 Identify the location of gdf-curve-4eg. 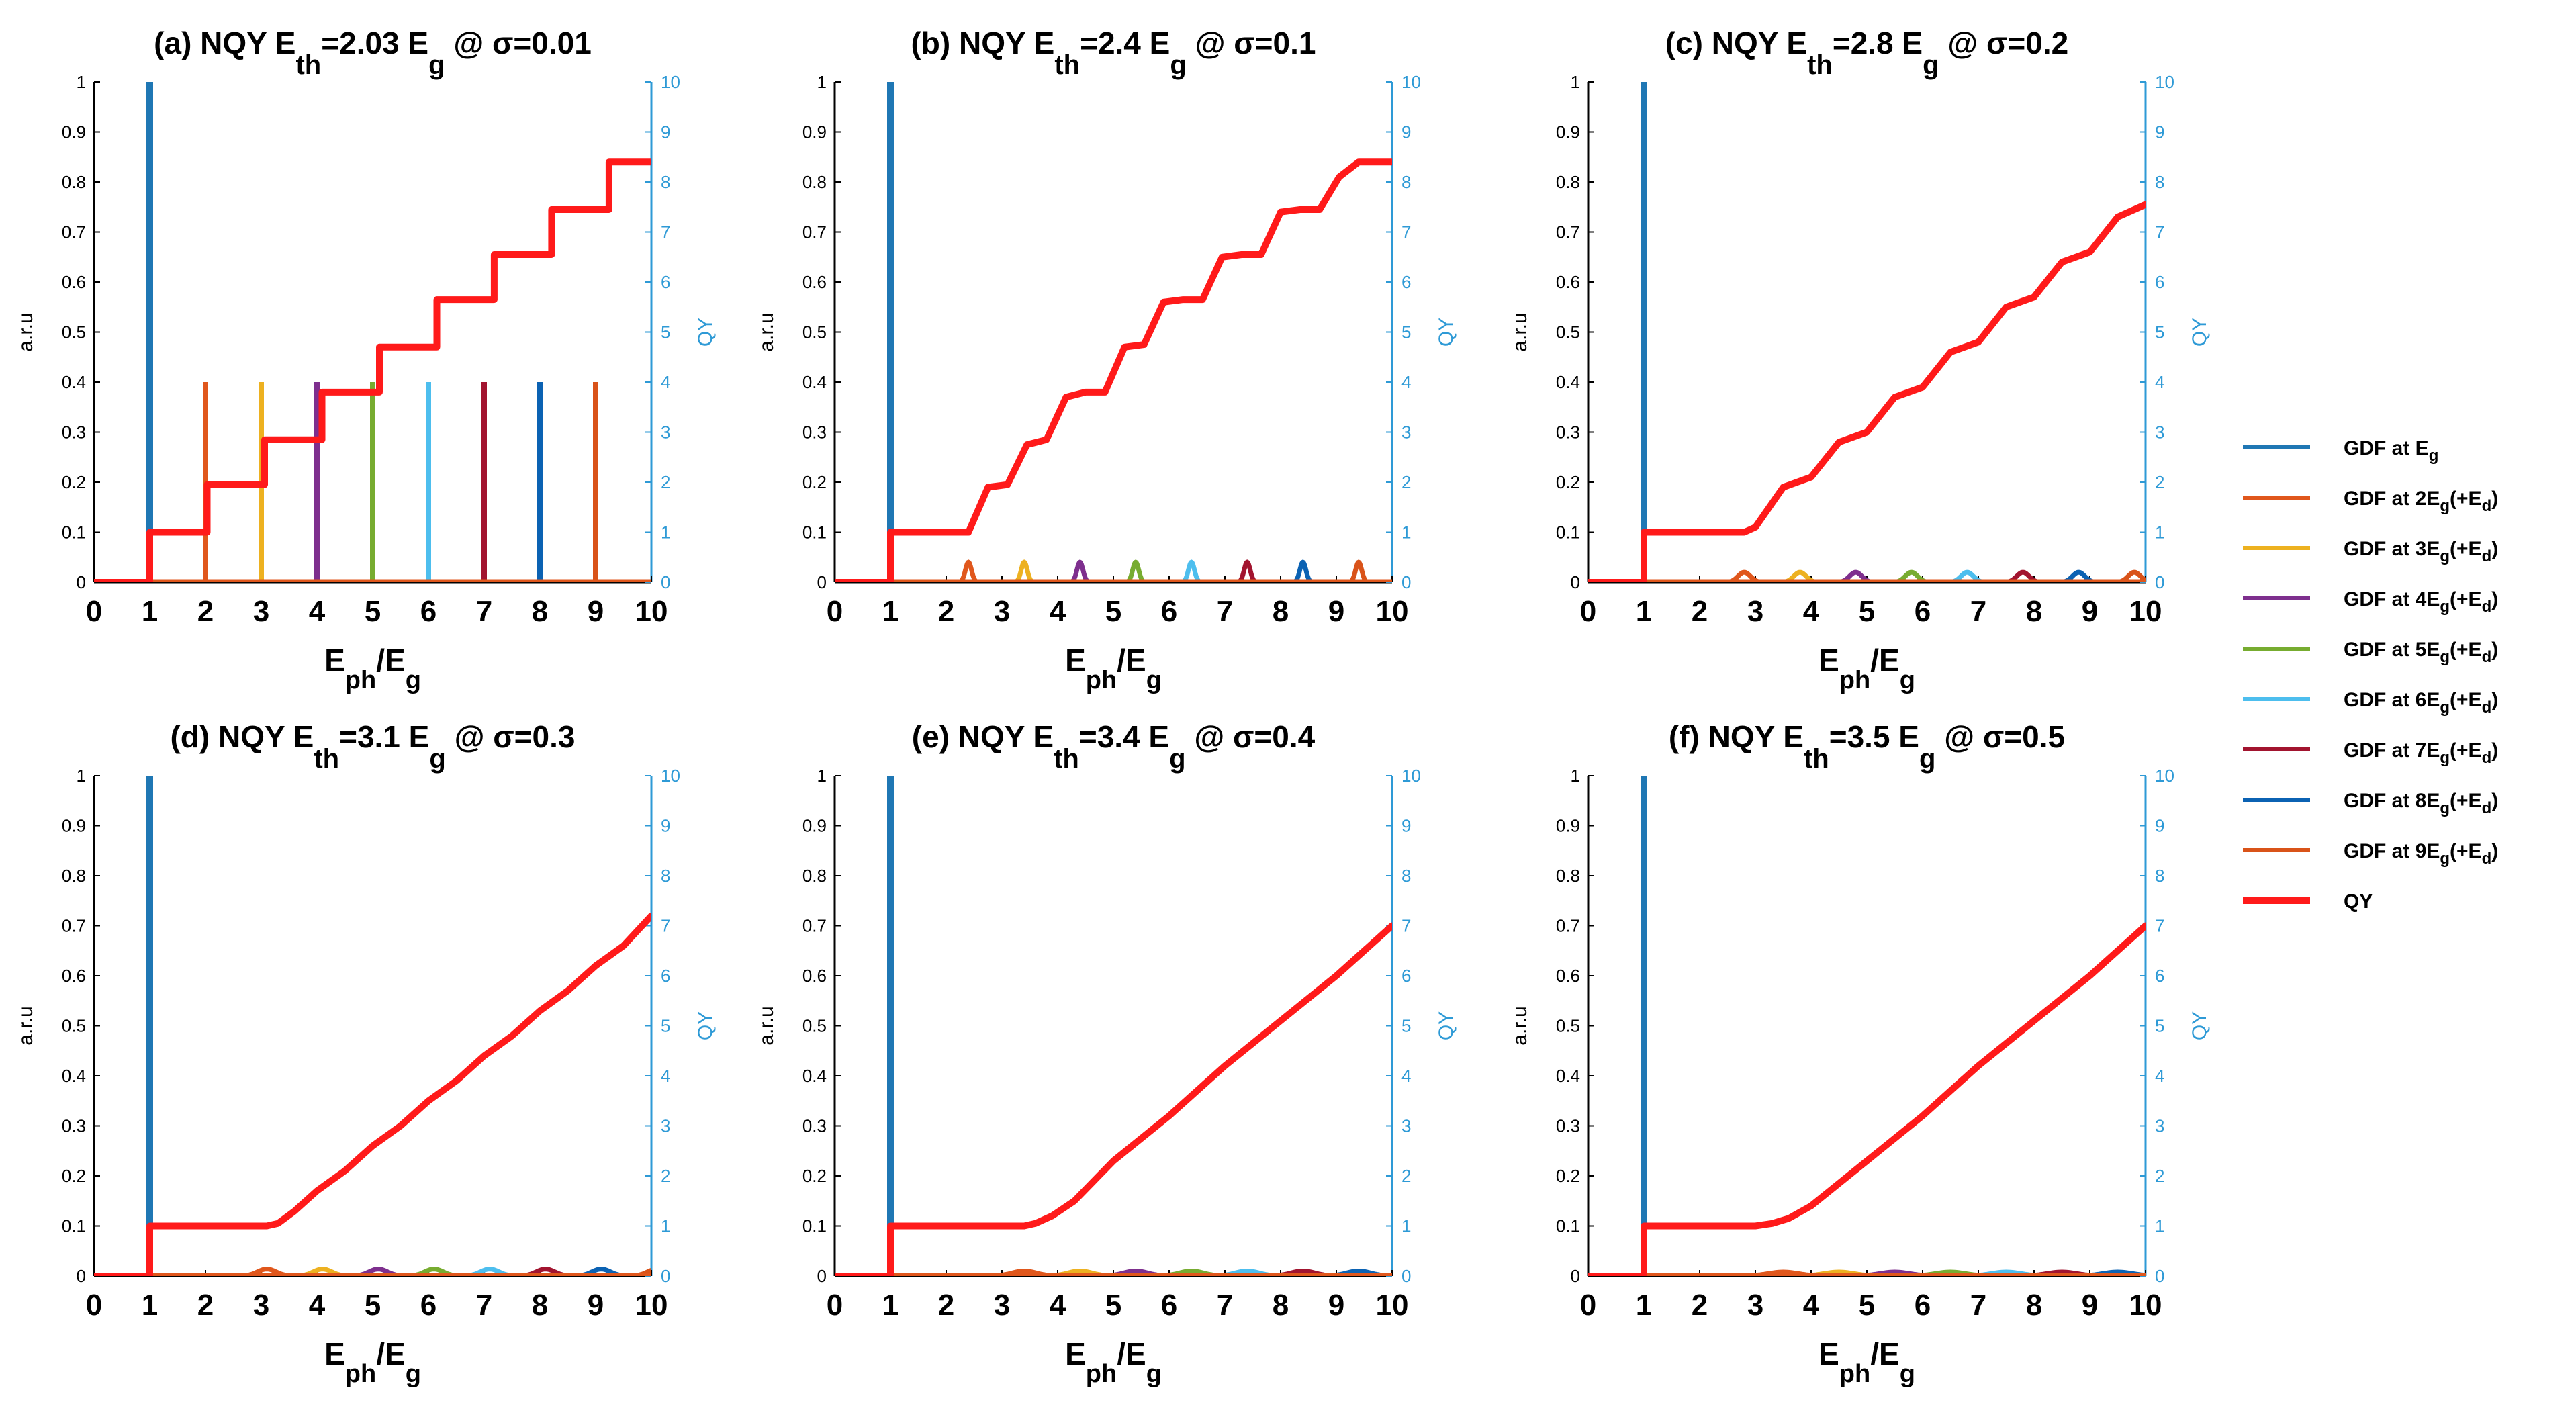
(1856, 575).